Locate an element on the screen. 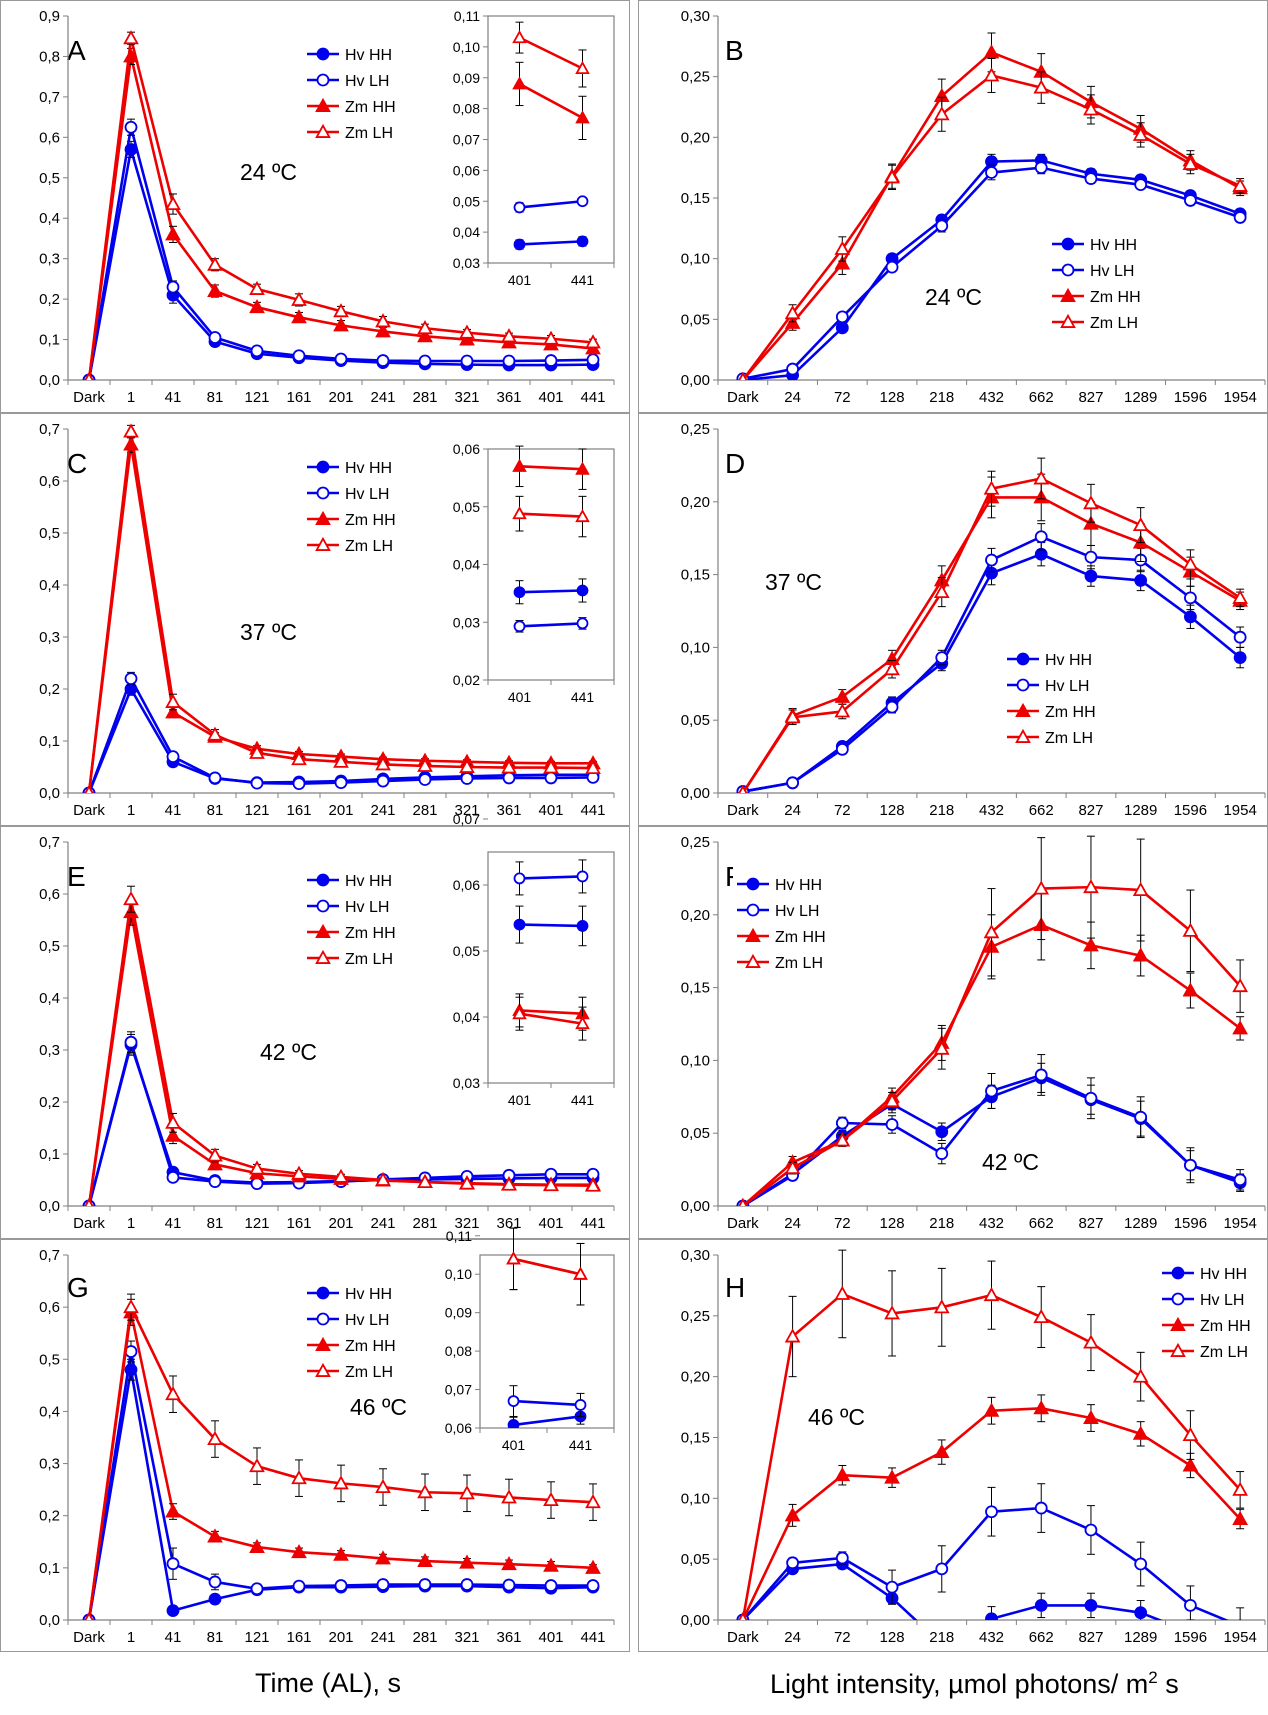 This screenshot has width=1268, height=1715. y-tick-label: 0,20 is located at coordinates (695, 1377).